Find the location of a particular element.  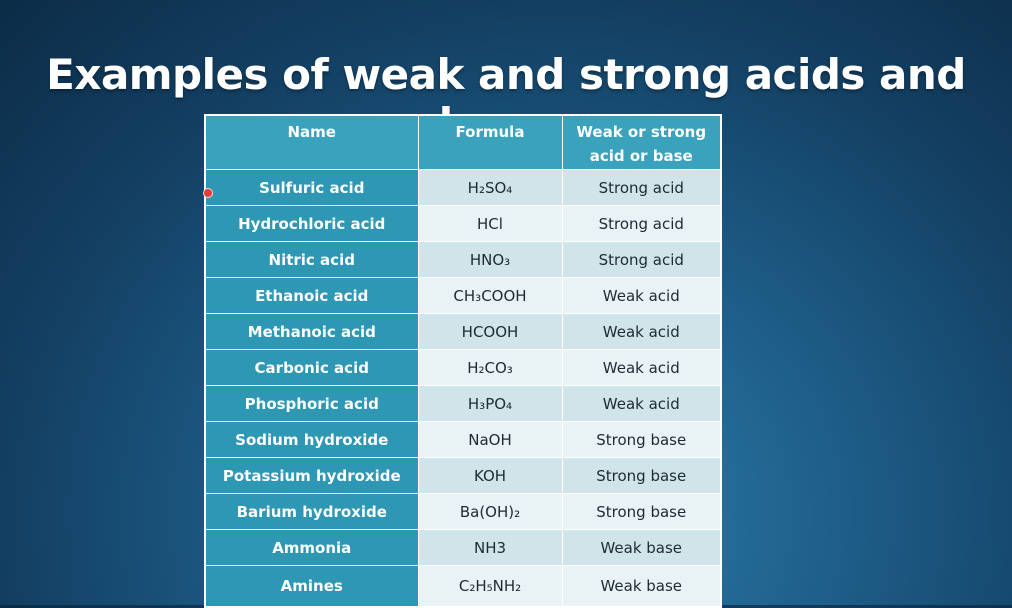

row-formula: NH3 is located at coordinates (490, 547).